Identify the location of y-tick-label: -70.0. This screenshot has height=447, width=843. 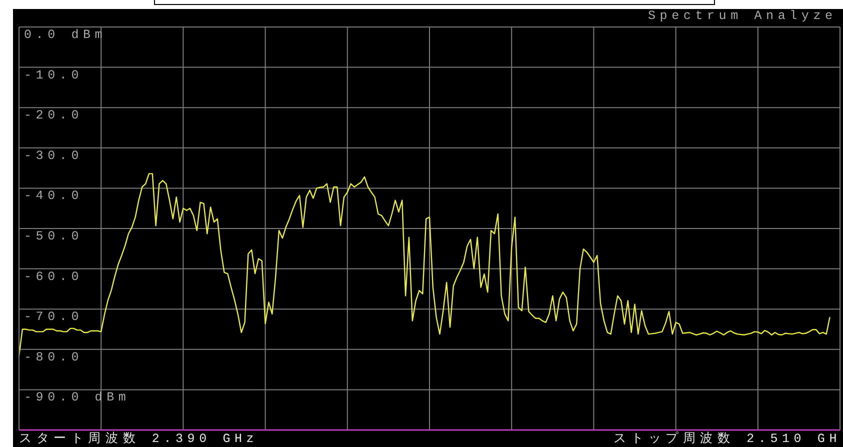
(54, 317).